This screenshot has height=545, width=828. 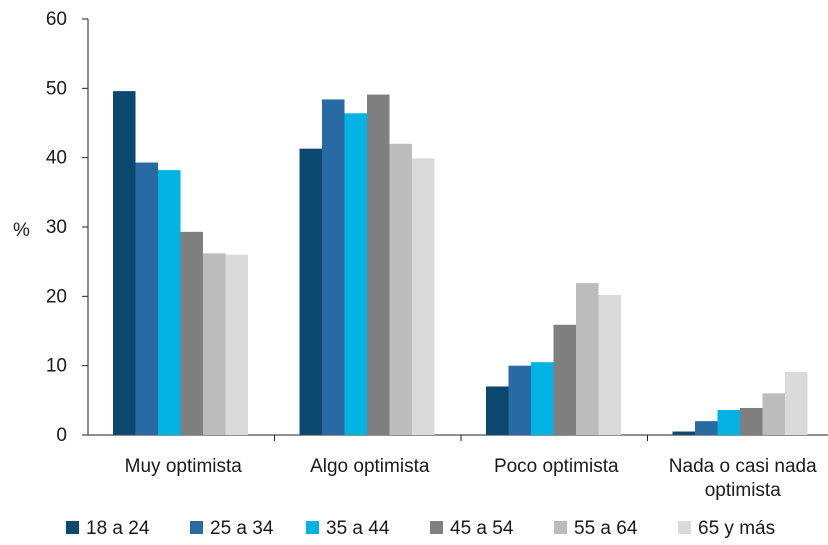 What do you see at coordinates (736, 528) in the screenshot?
I see `legend-label: 65 y más` at bounding box center [736, 528].